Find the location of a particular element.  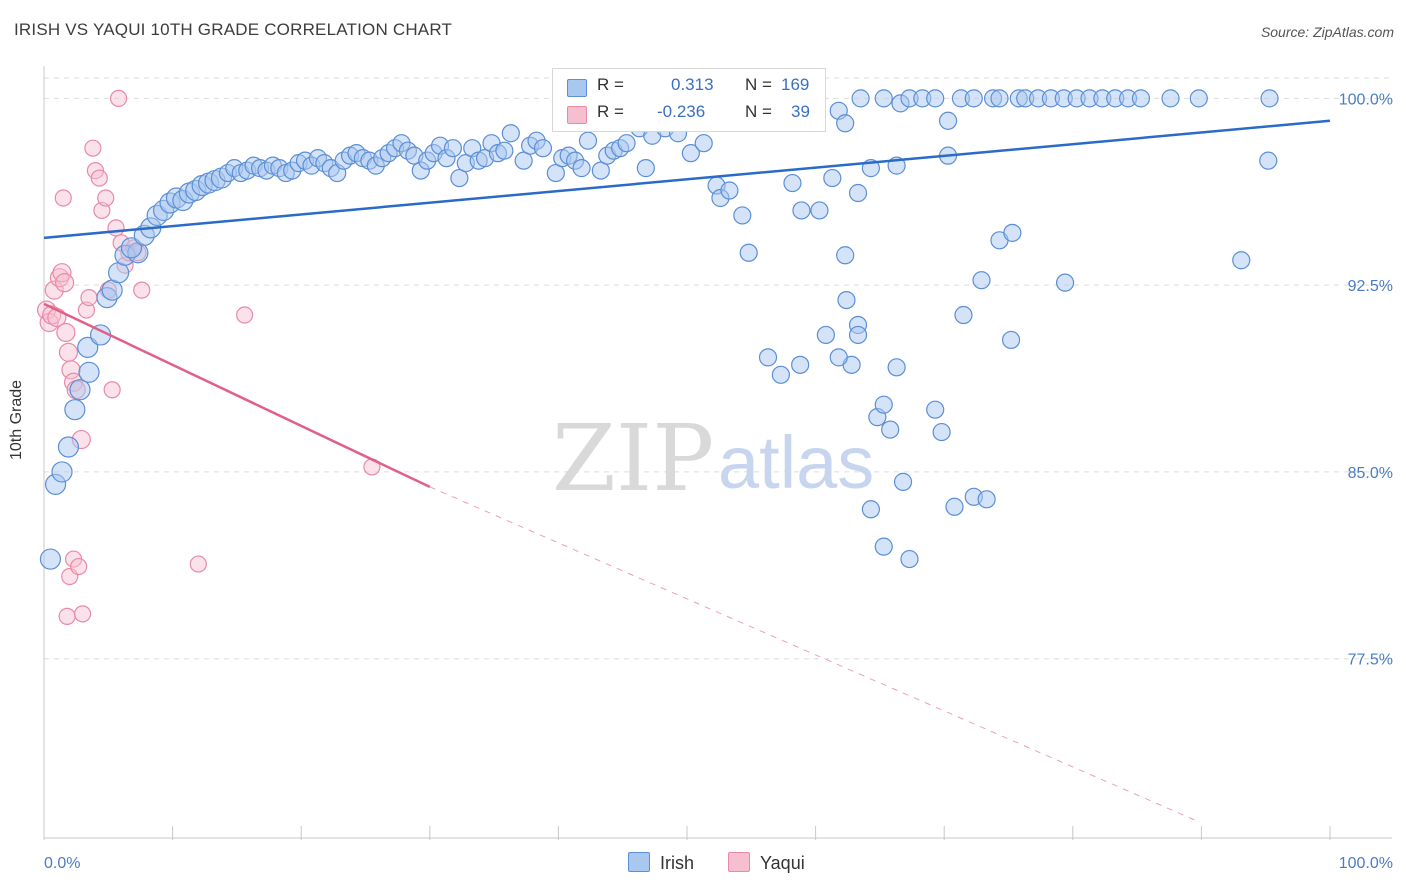

irish-swatch is located at coordinates (577, 88).